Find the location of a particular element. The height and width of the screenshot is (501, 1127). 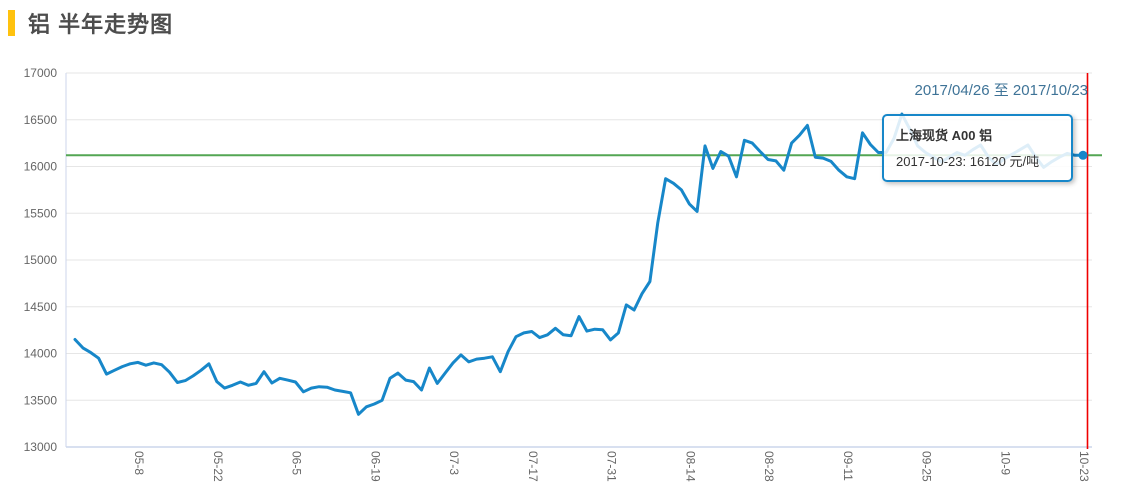

svg-text: 14000 is located at coordinates (41, 354).